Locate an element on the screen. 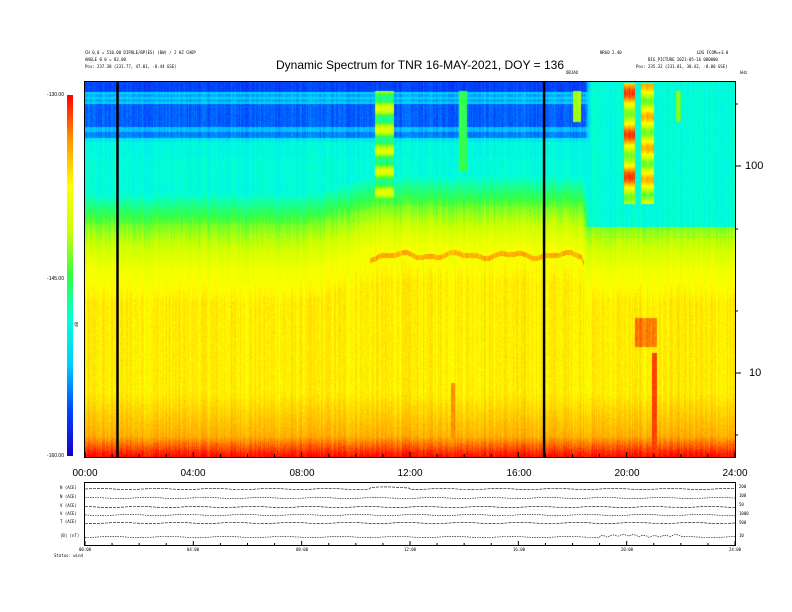 The width and height of the screenshot is (792, 612). y-tick-label-10: 10 is located at coordinates (755, 373).